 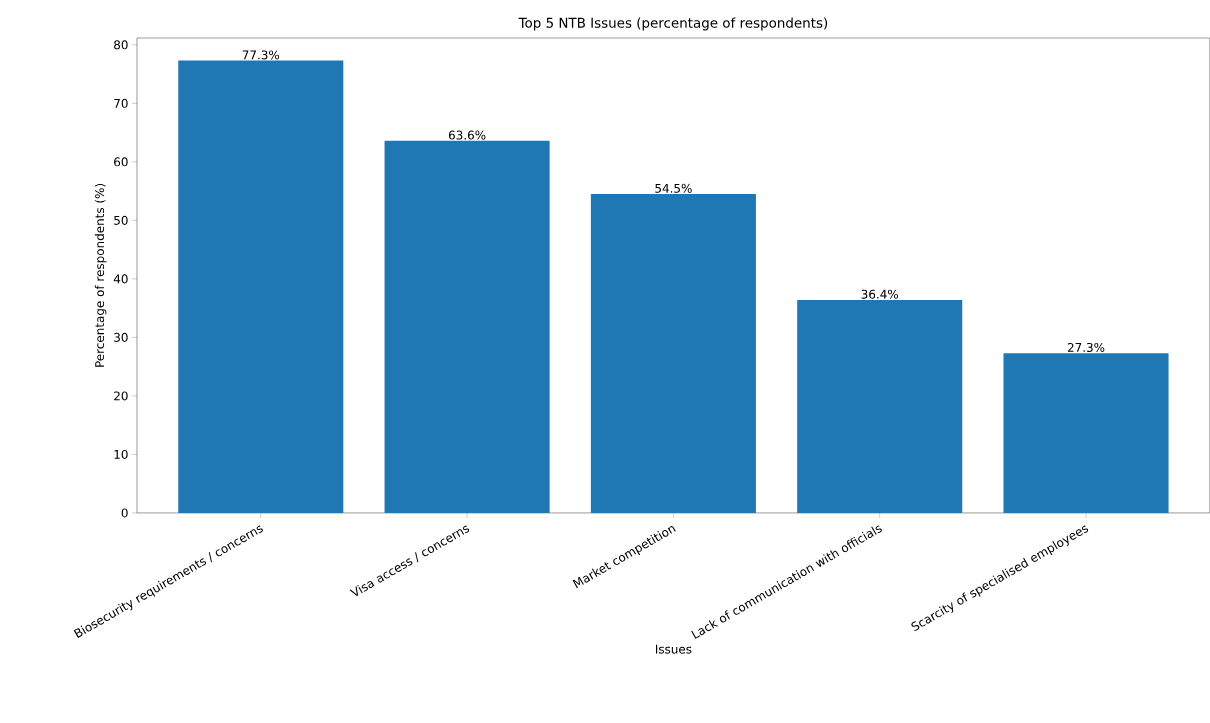 What do you see at coordinates (121, 45) in the screenshot?
I see `y-tick-label: 80` at bounding box center [121, 45].